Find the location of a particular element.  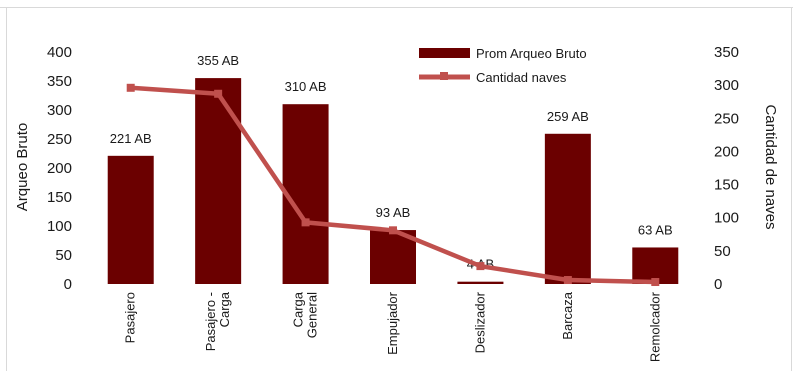

y2-tick-label: 350 is located at coordinates (726, 52).